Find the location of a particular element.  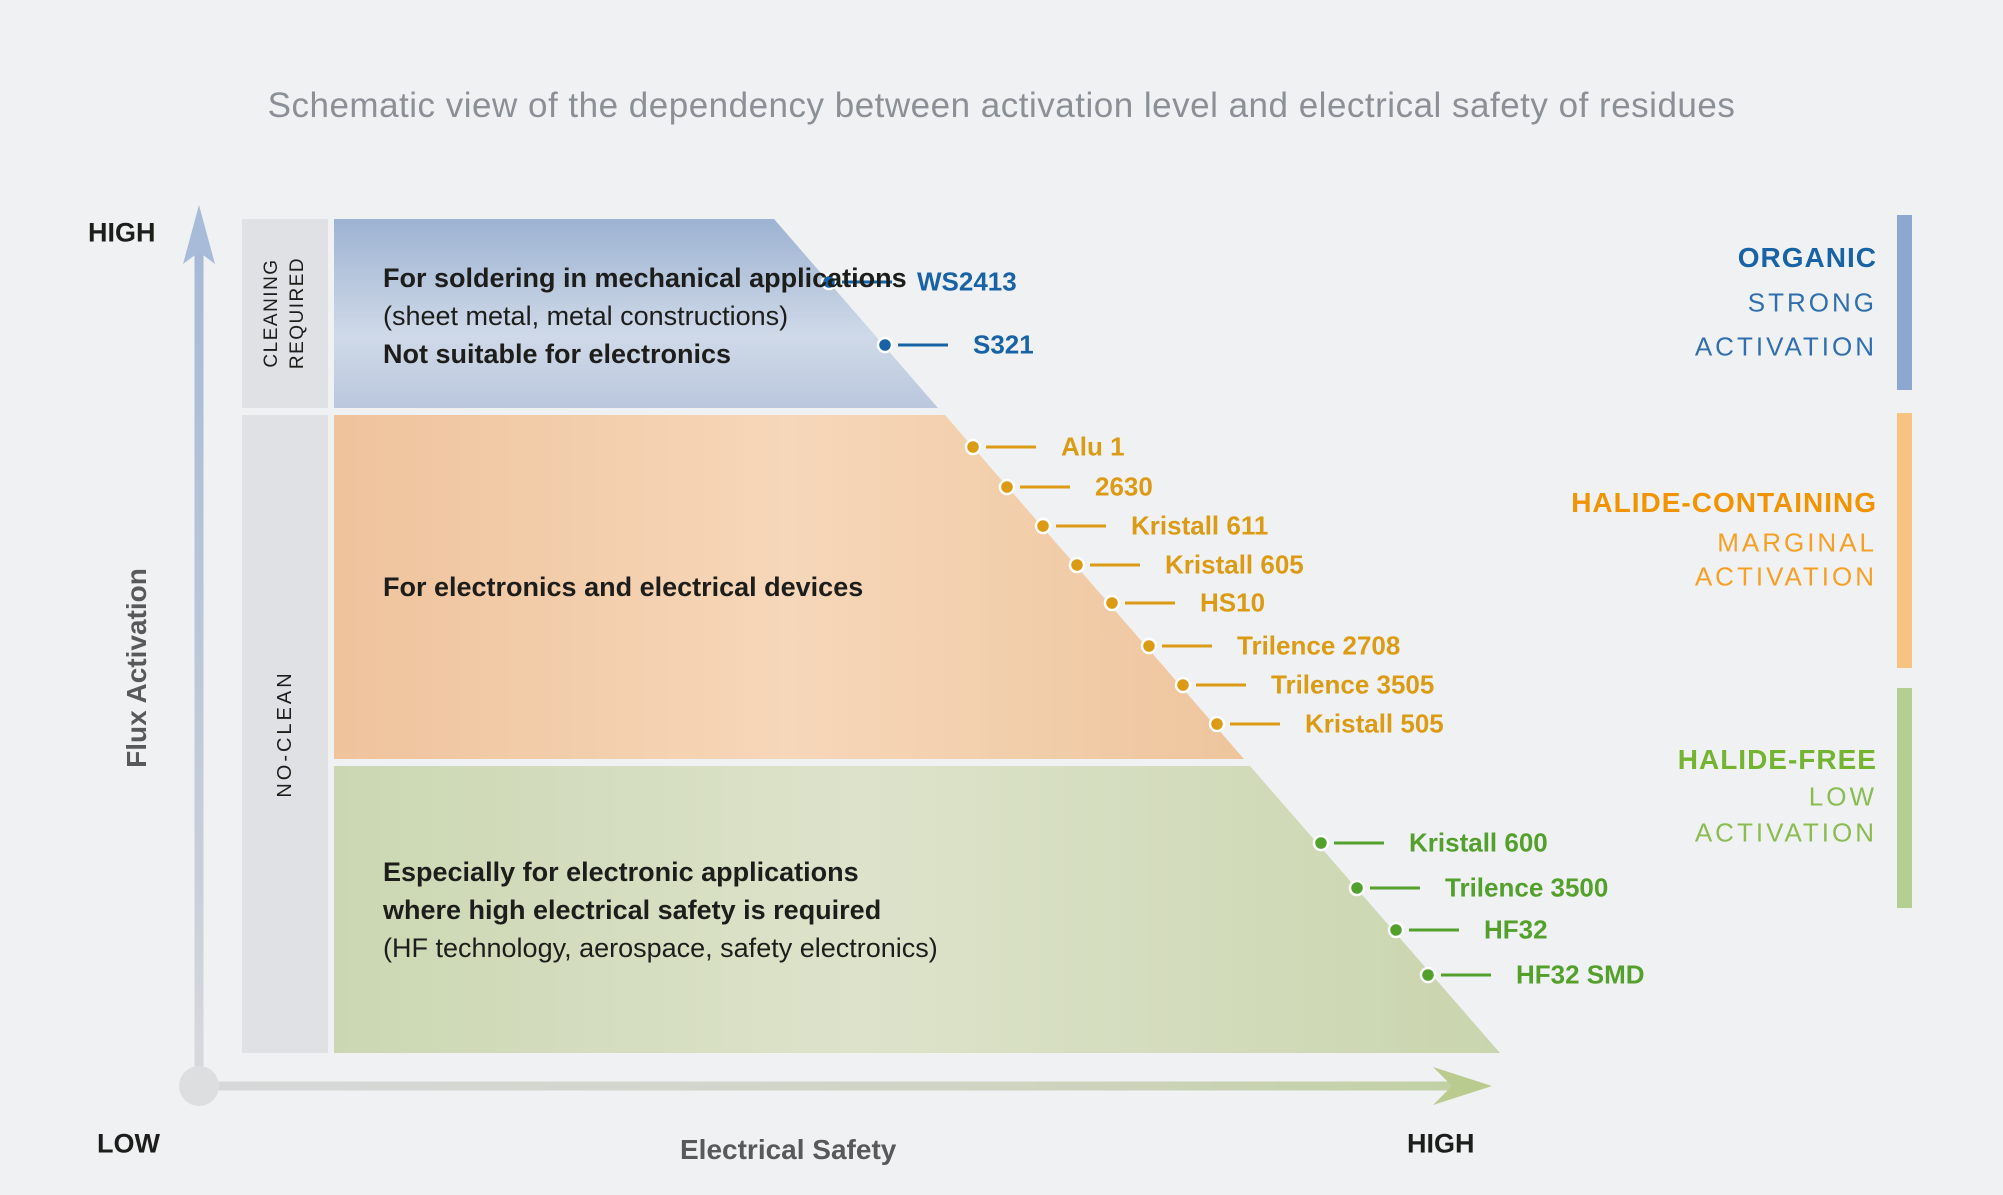

legend-halide-containing-title: HALIDE-CONTAINING is located at coordinates (1724, 502).